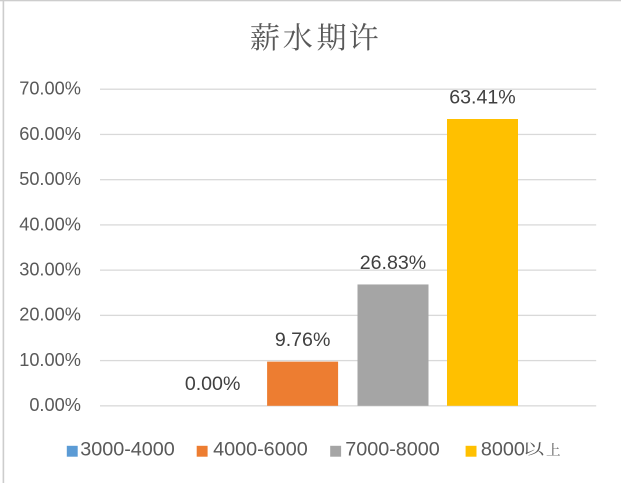  Describe the element at coordinates (50, 315) in the screenshot. I see `svg-text: 20.00%` at that location.